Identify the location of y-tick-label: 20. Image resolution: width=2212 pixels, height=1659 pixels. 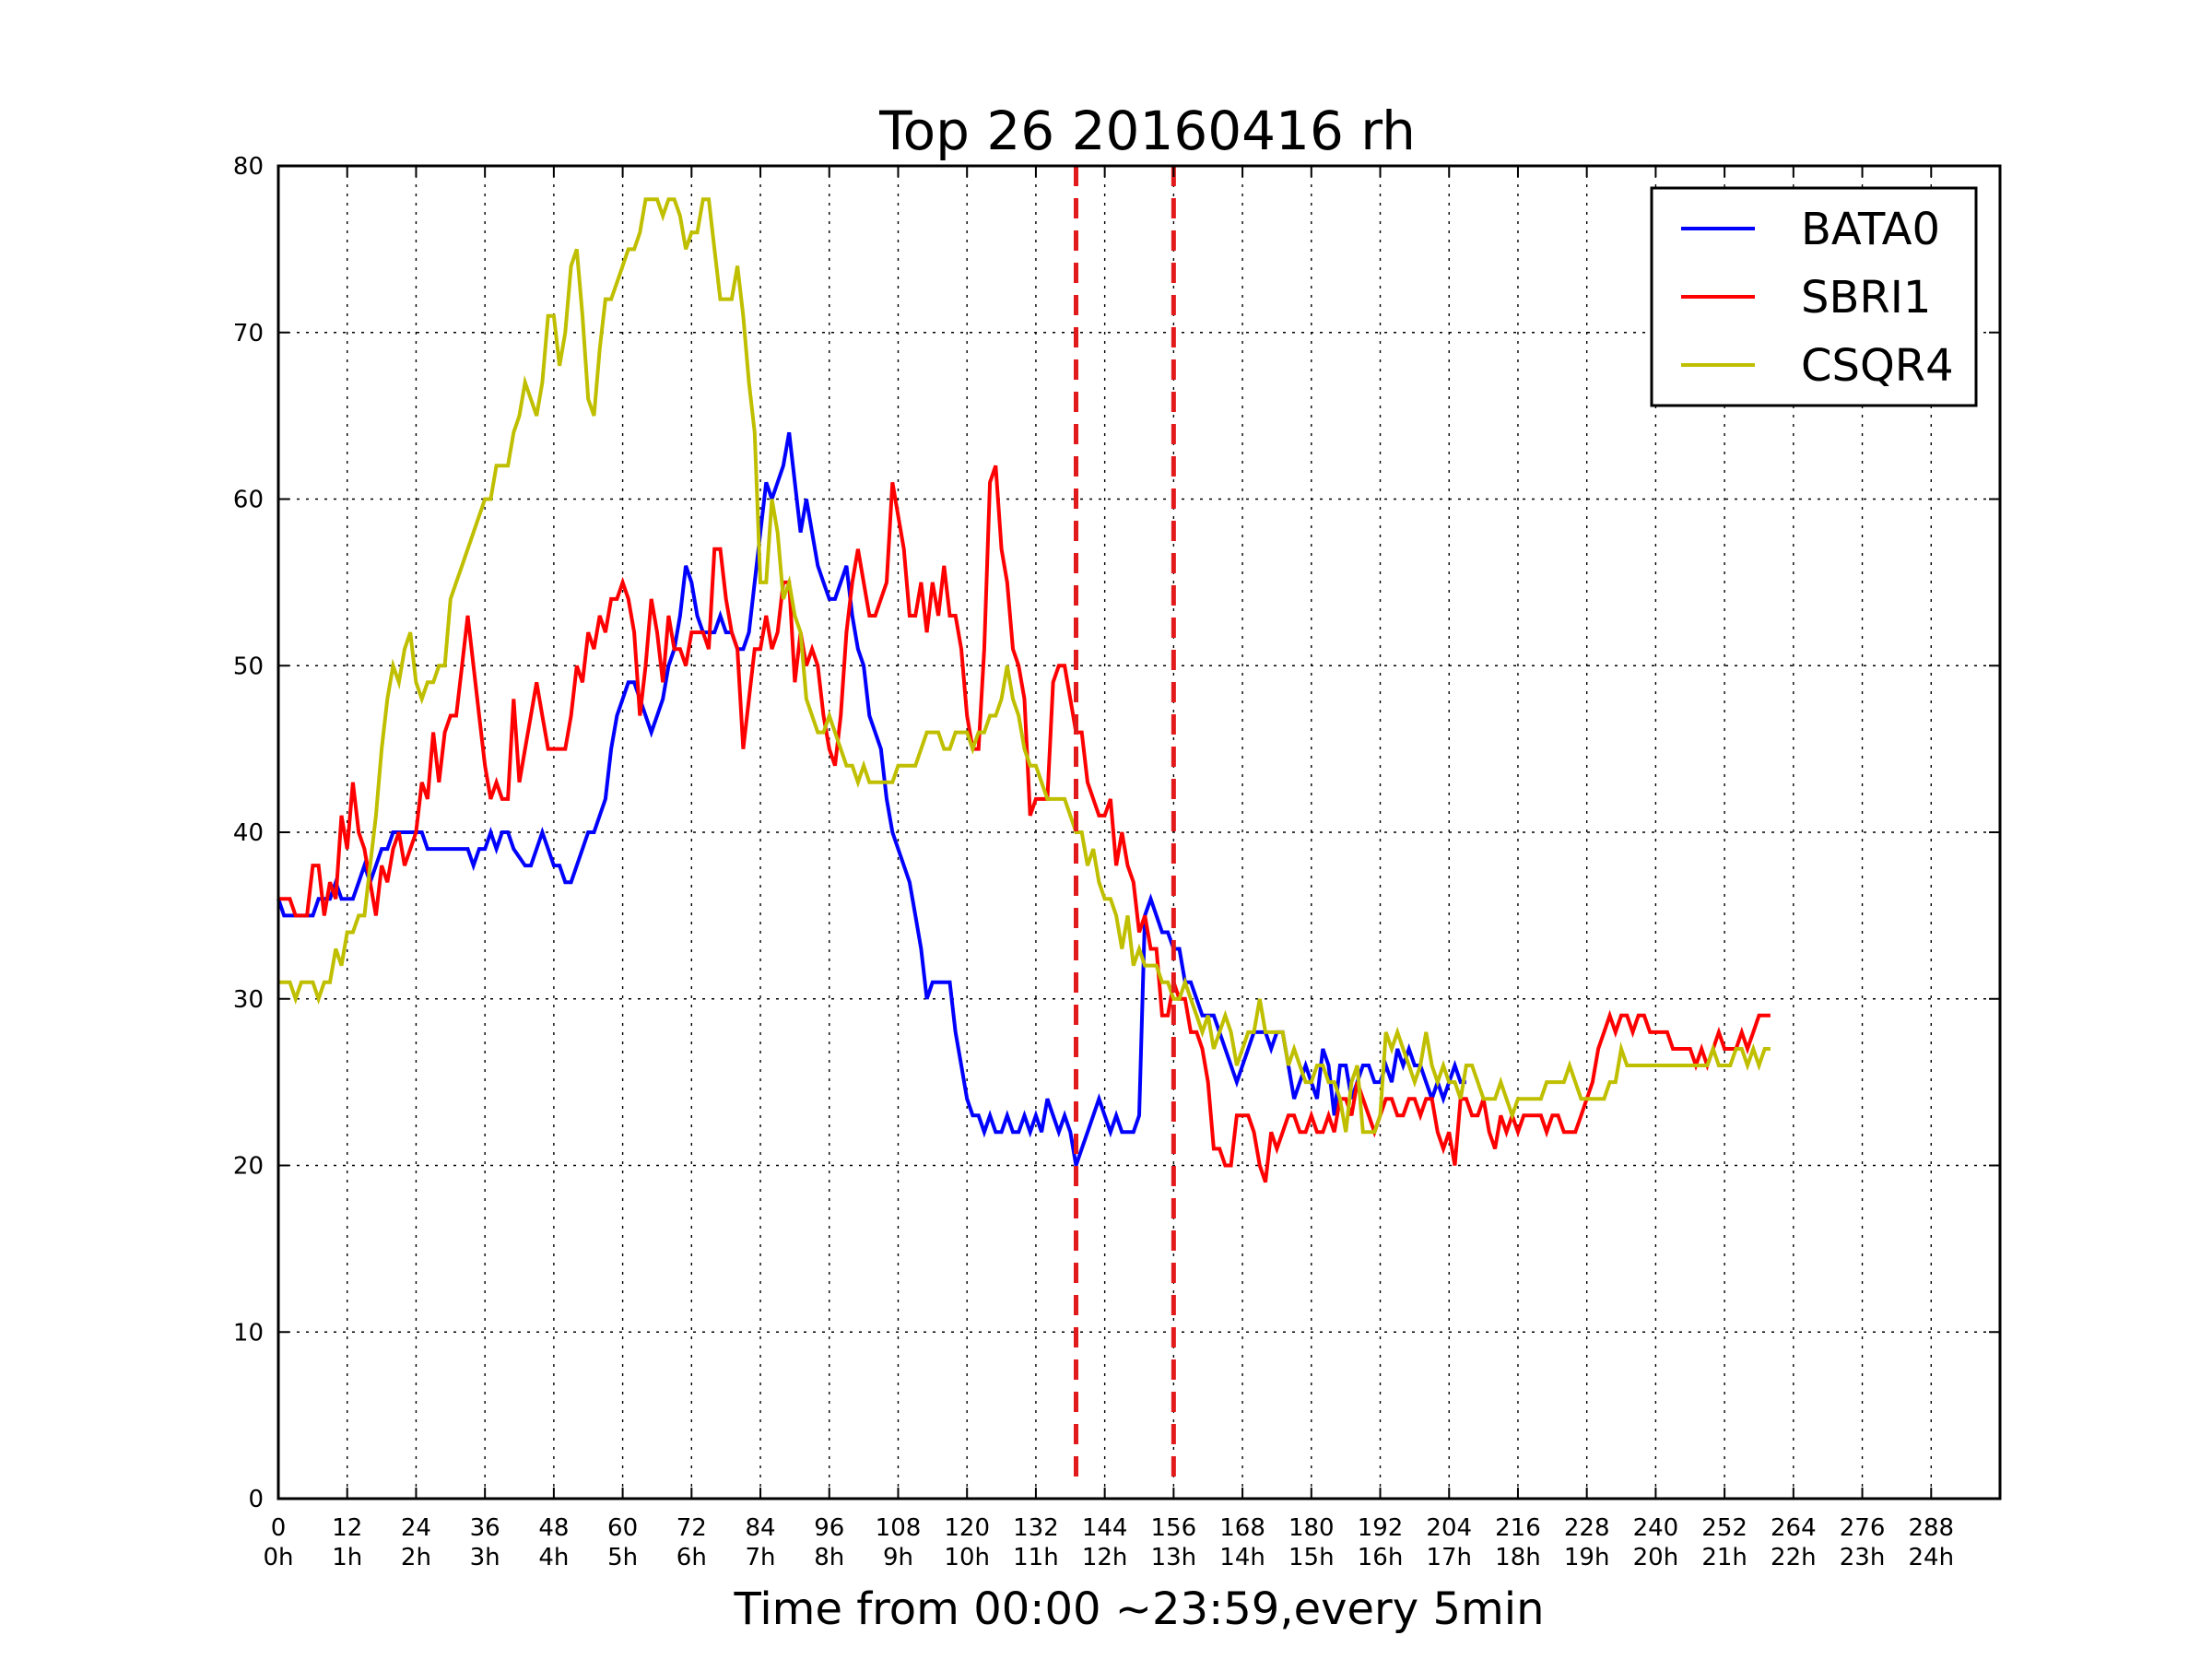
(248, 1167).